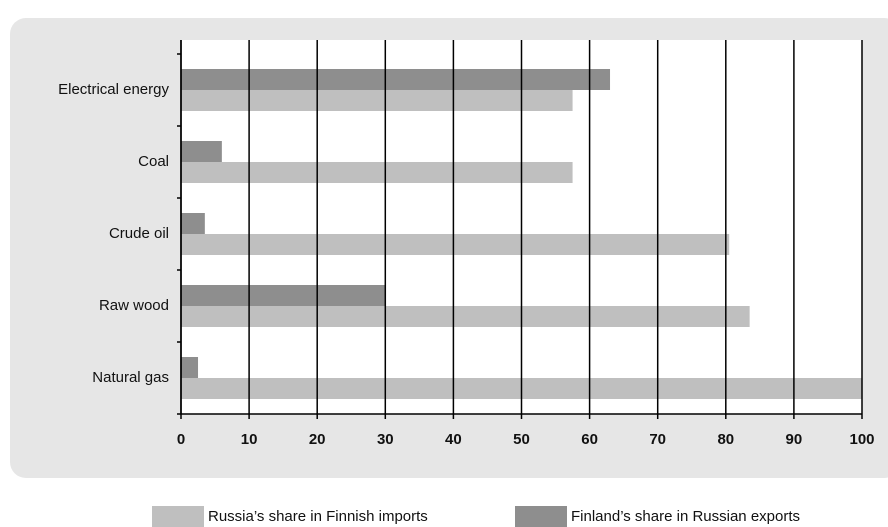 The height and width of the screenshot is (527, 888). Describe the element at coordinates (453, 439) in the screenshot. I see `x-tick-label: 40` at that location.